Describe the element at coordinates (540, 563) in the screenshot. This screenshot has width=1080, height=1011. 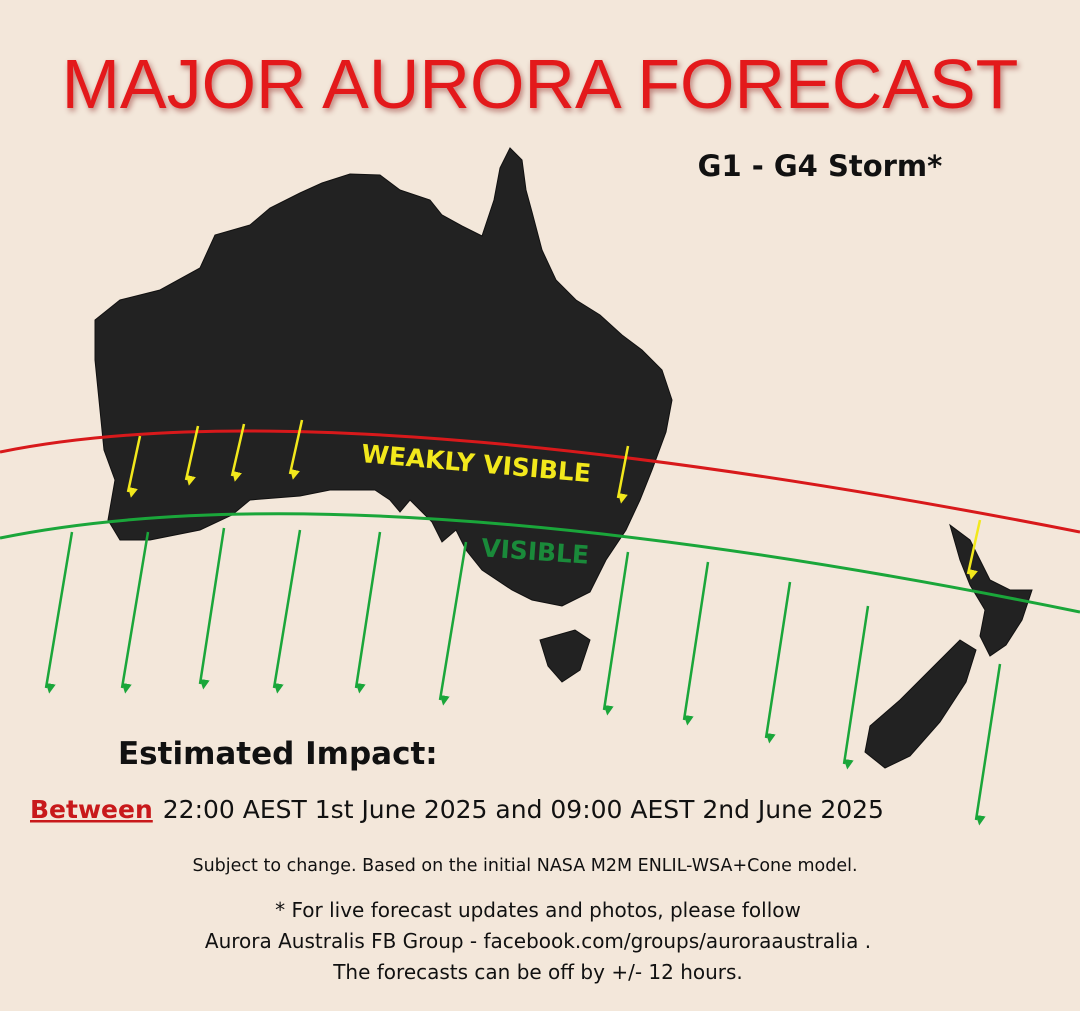
I see `visible-boundary` at that location.